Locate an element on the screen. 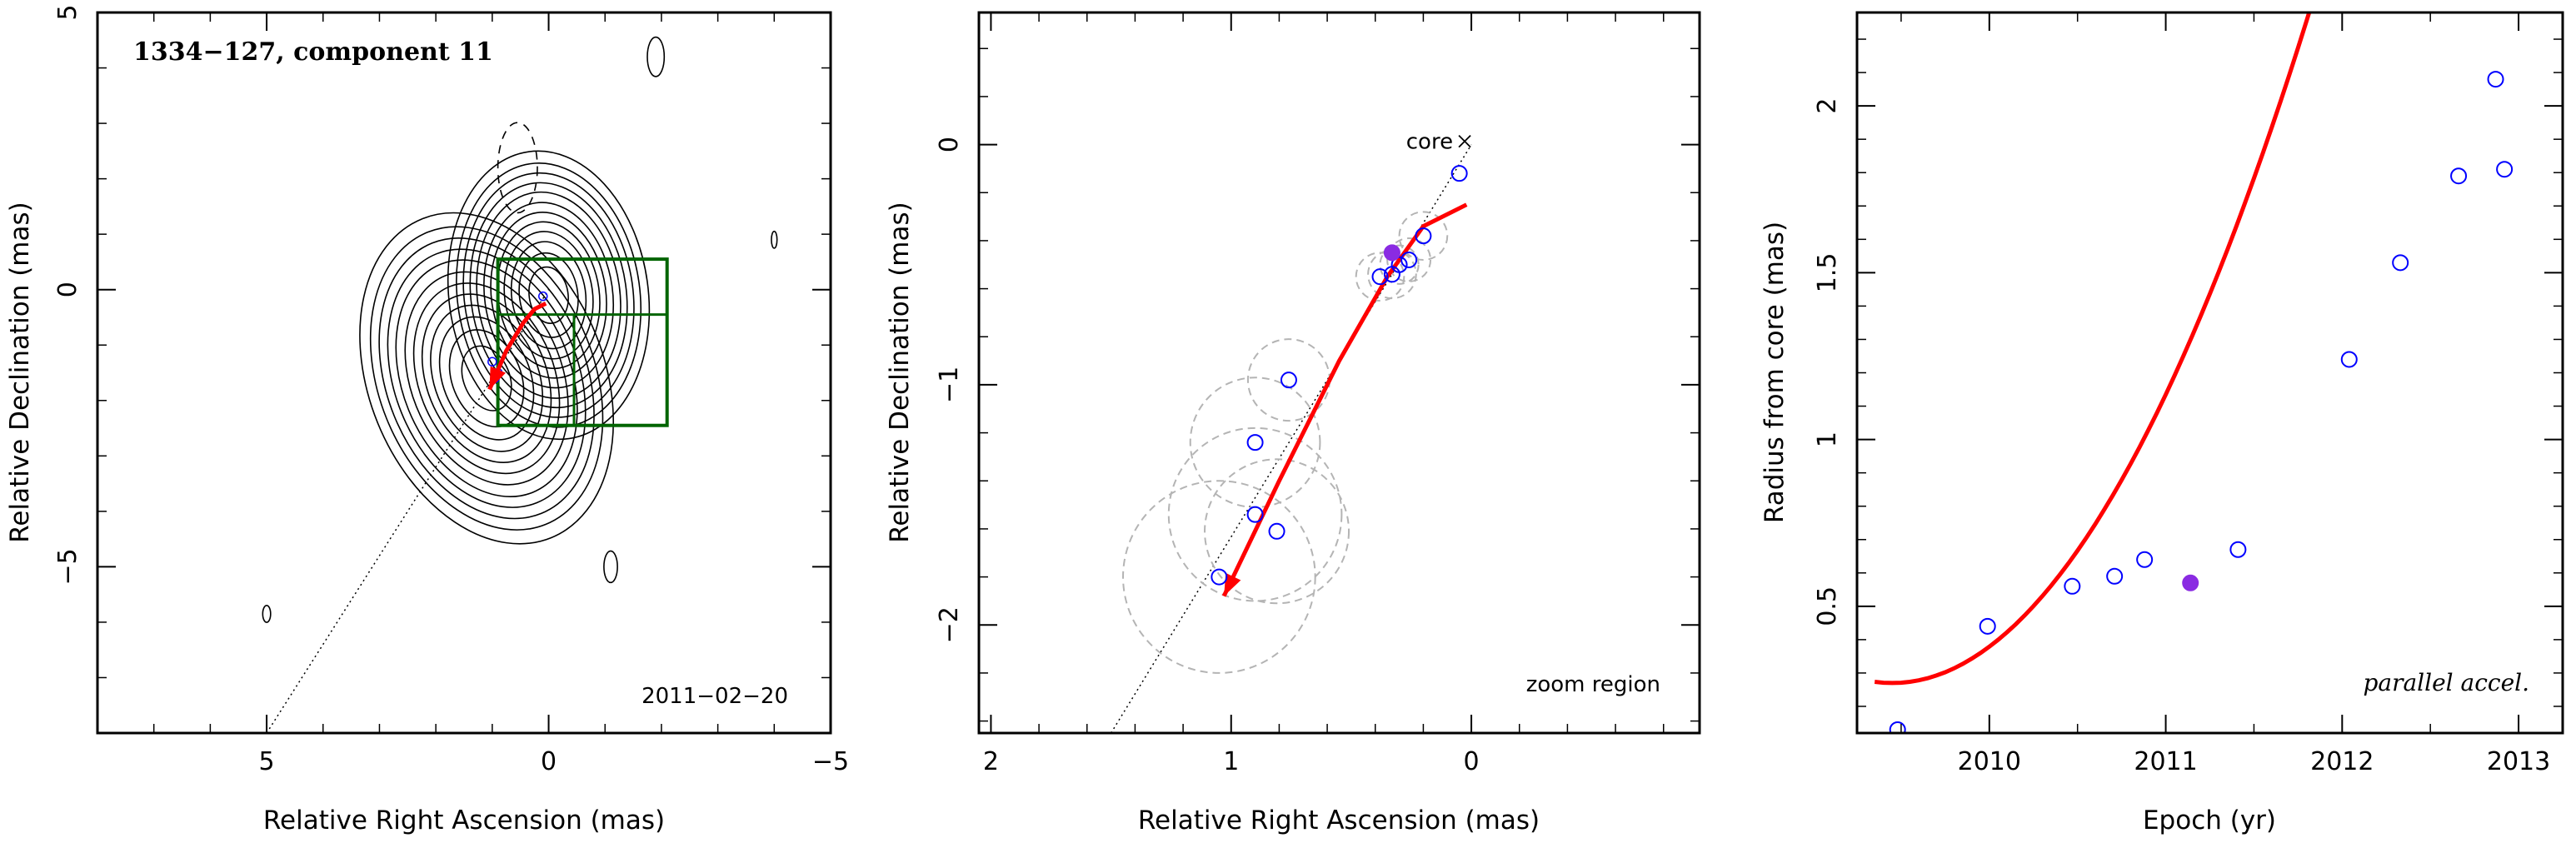 The width and height of the screenshot is (2576, 843). fit-curve is located at coordinates (2093, 349).